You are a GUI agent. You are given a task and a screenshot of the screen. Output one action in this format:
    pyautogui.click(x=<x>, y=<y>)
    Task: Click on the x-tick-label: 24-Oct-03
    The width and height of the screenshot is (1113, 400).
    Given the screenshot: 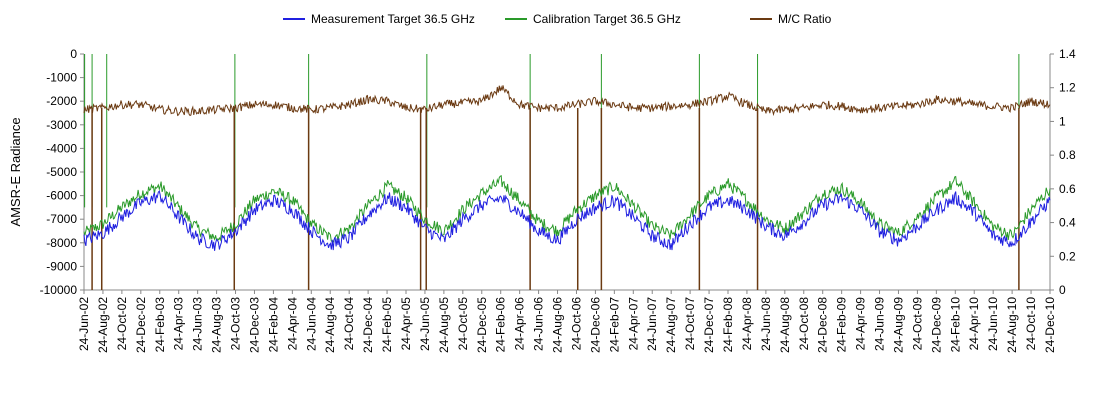 What is the action you would take?
    pyautogui.click(x=236, y=324)
    